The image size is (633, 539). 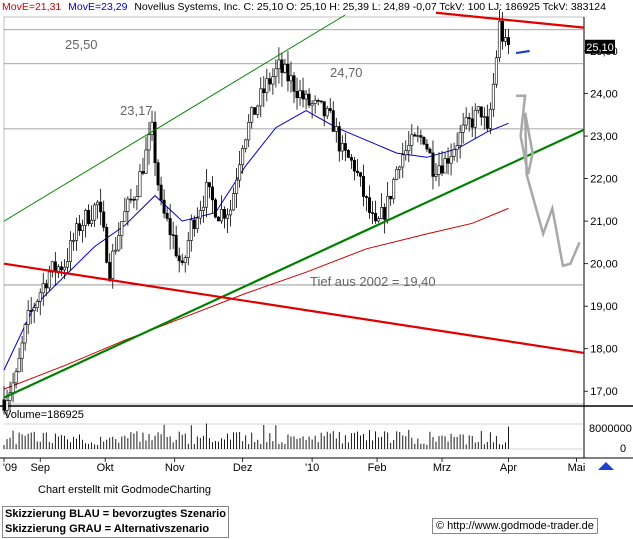 I want to click on y-tick-label: 24,00, so click(x=604, y=95).